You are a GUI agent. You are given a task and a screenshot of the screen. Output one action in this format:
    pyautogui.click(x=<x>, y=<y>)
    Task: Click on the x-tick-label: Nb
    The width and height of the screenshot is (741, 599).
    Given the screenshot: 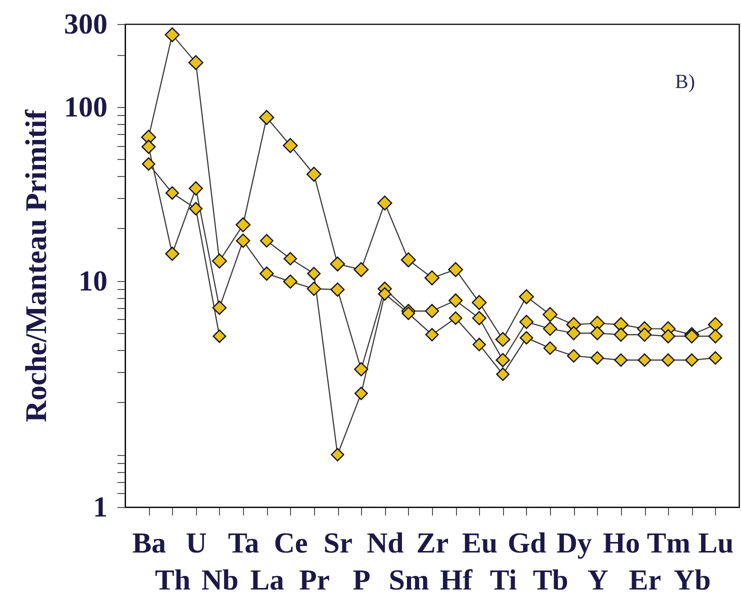 What is the action you would take?
    pyautogui.click(x=219, y=580)
    